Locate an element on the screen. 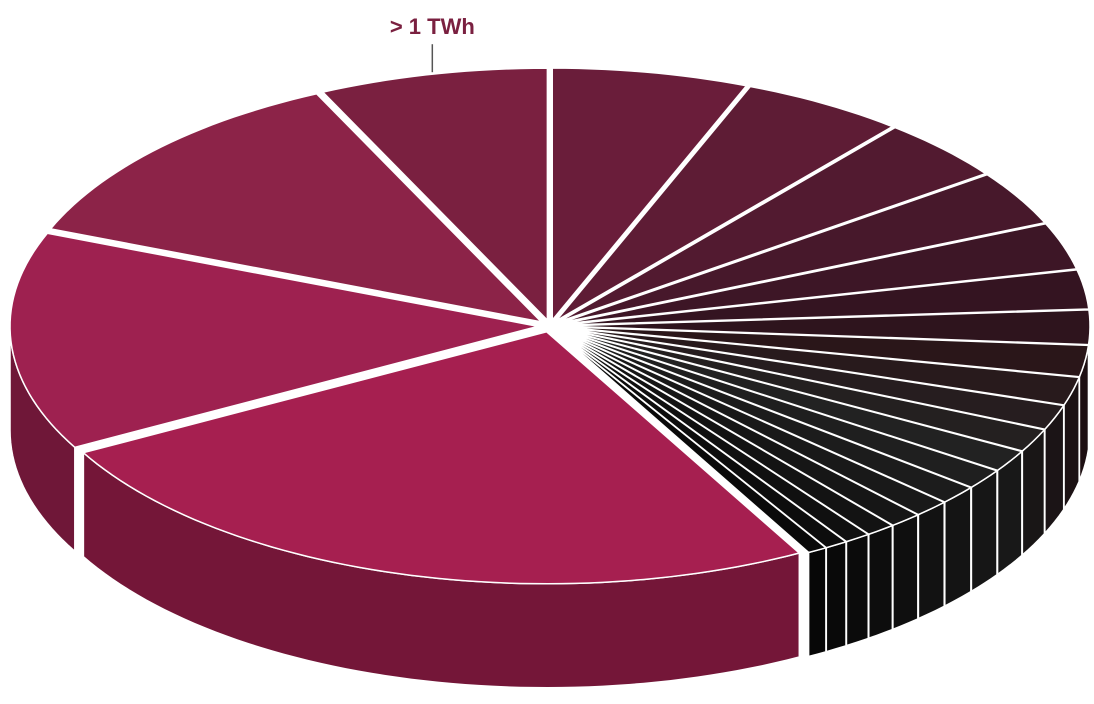  slice-label: > 1 TWh is located at coordinates (432, 26).